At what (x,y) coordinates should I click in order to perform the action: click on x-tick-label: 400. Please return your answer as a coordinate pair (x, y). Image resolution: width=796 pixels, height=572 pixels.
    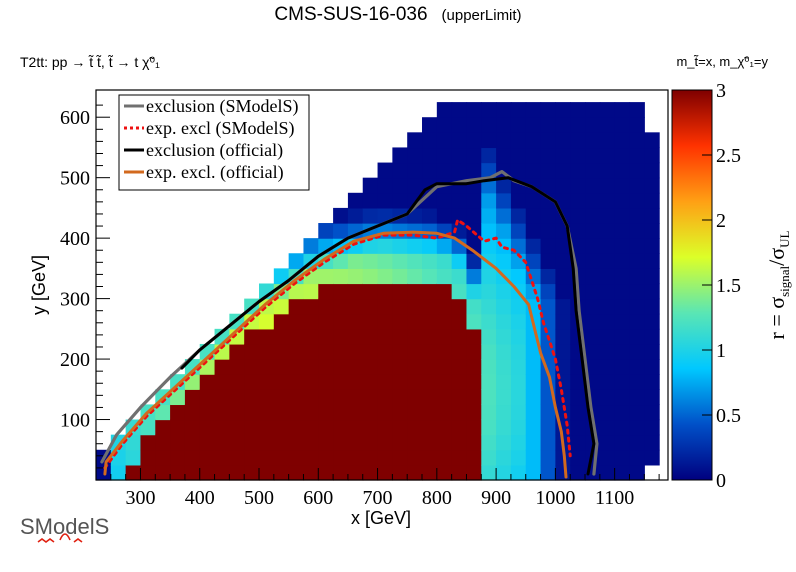
    Looking at the image, I should click on (200, 498).